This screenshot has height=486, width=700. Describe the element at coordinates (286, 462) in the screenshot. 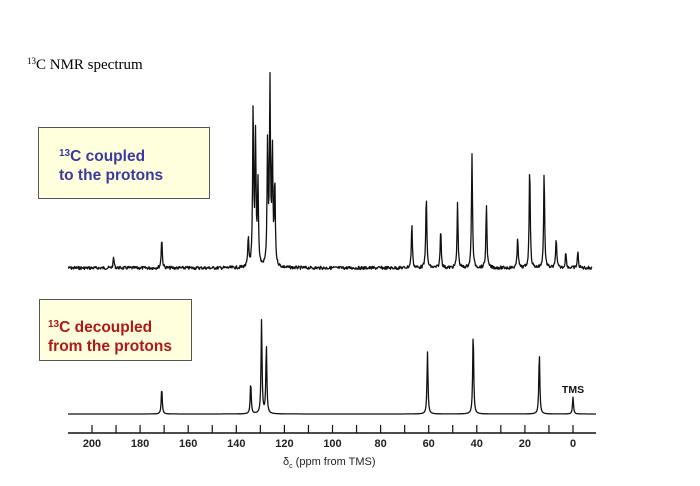

I see `delta-symbol: δ` at that location.